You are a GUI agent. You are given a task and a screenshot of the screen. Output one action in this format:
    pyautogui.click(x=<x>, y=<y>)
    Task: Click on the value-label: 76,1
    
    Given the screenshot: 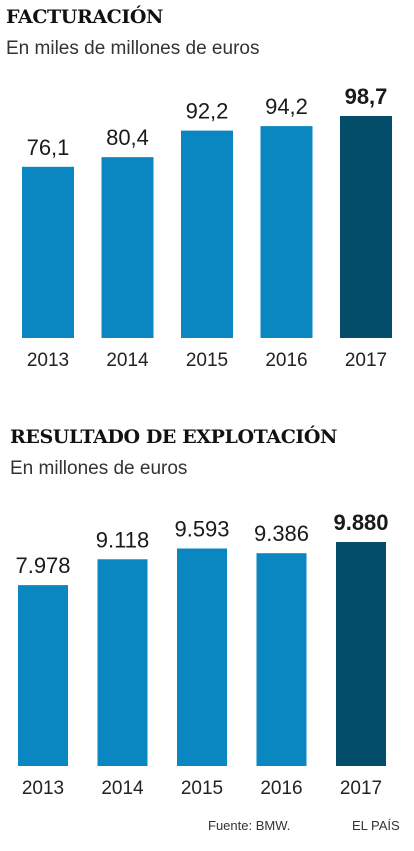 What is the action you would take?
    pyautogui.click(x=48, y=147)
    